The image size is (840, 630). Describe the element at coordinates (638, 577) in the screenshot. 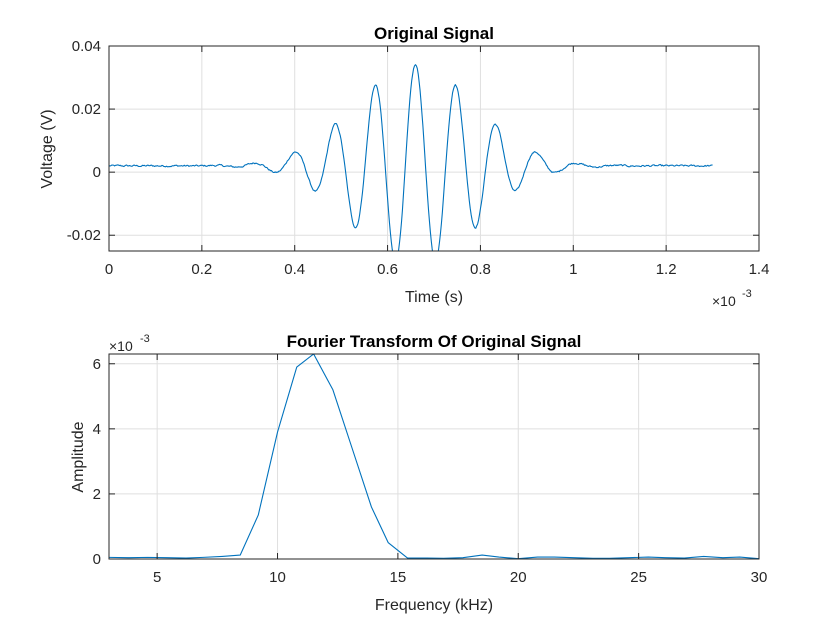

I see `bottom-x-tick-label: 25` at that location.